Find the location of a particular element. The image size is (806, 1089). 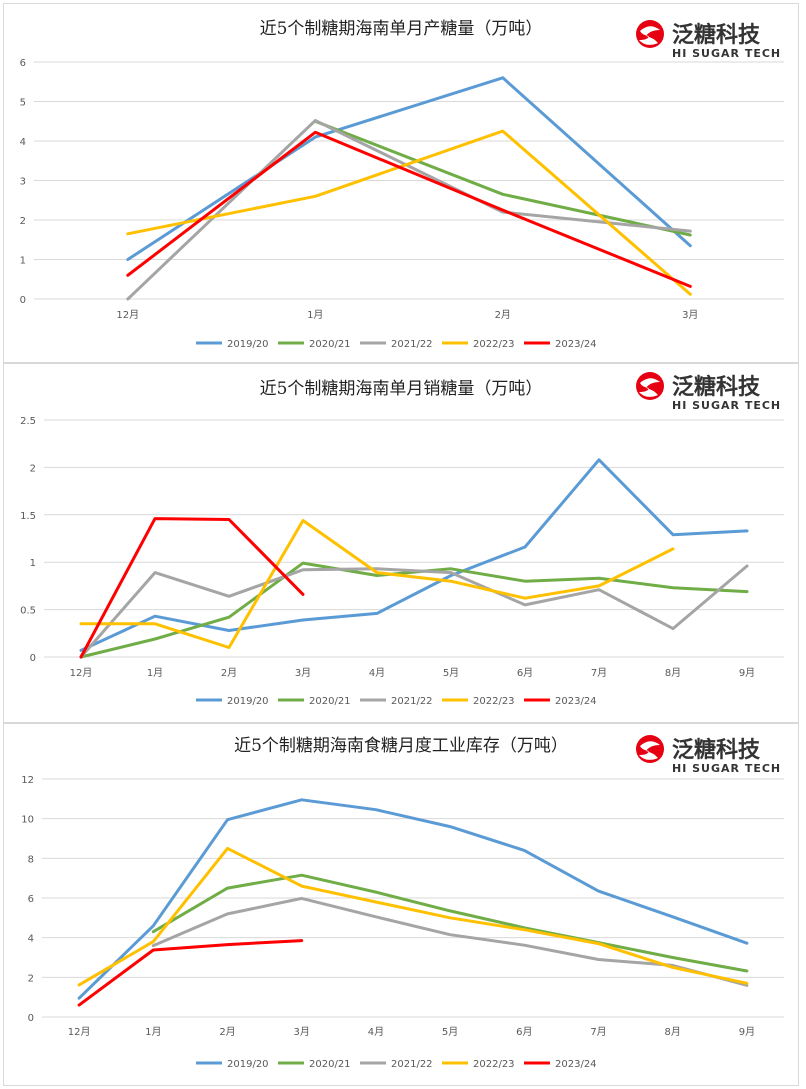

y-tick-label: 8 is located at coordinates (31, 859).